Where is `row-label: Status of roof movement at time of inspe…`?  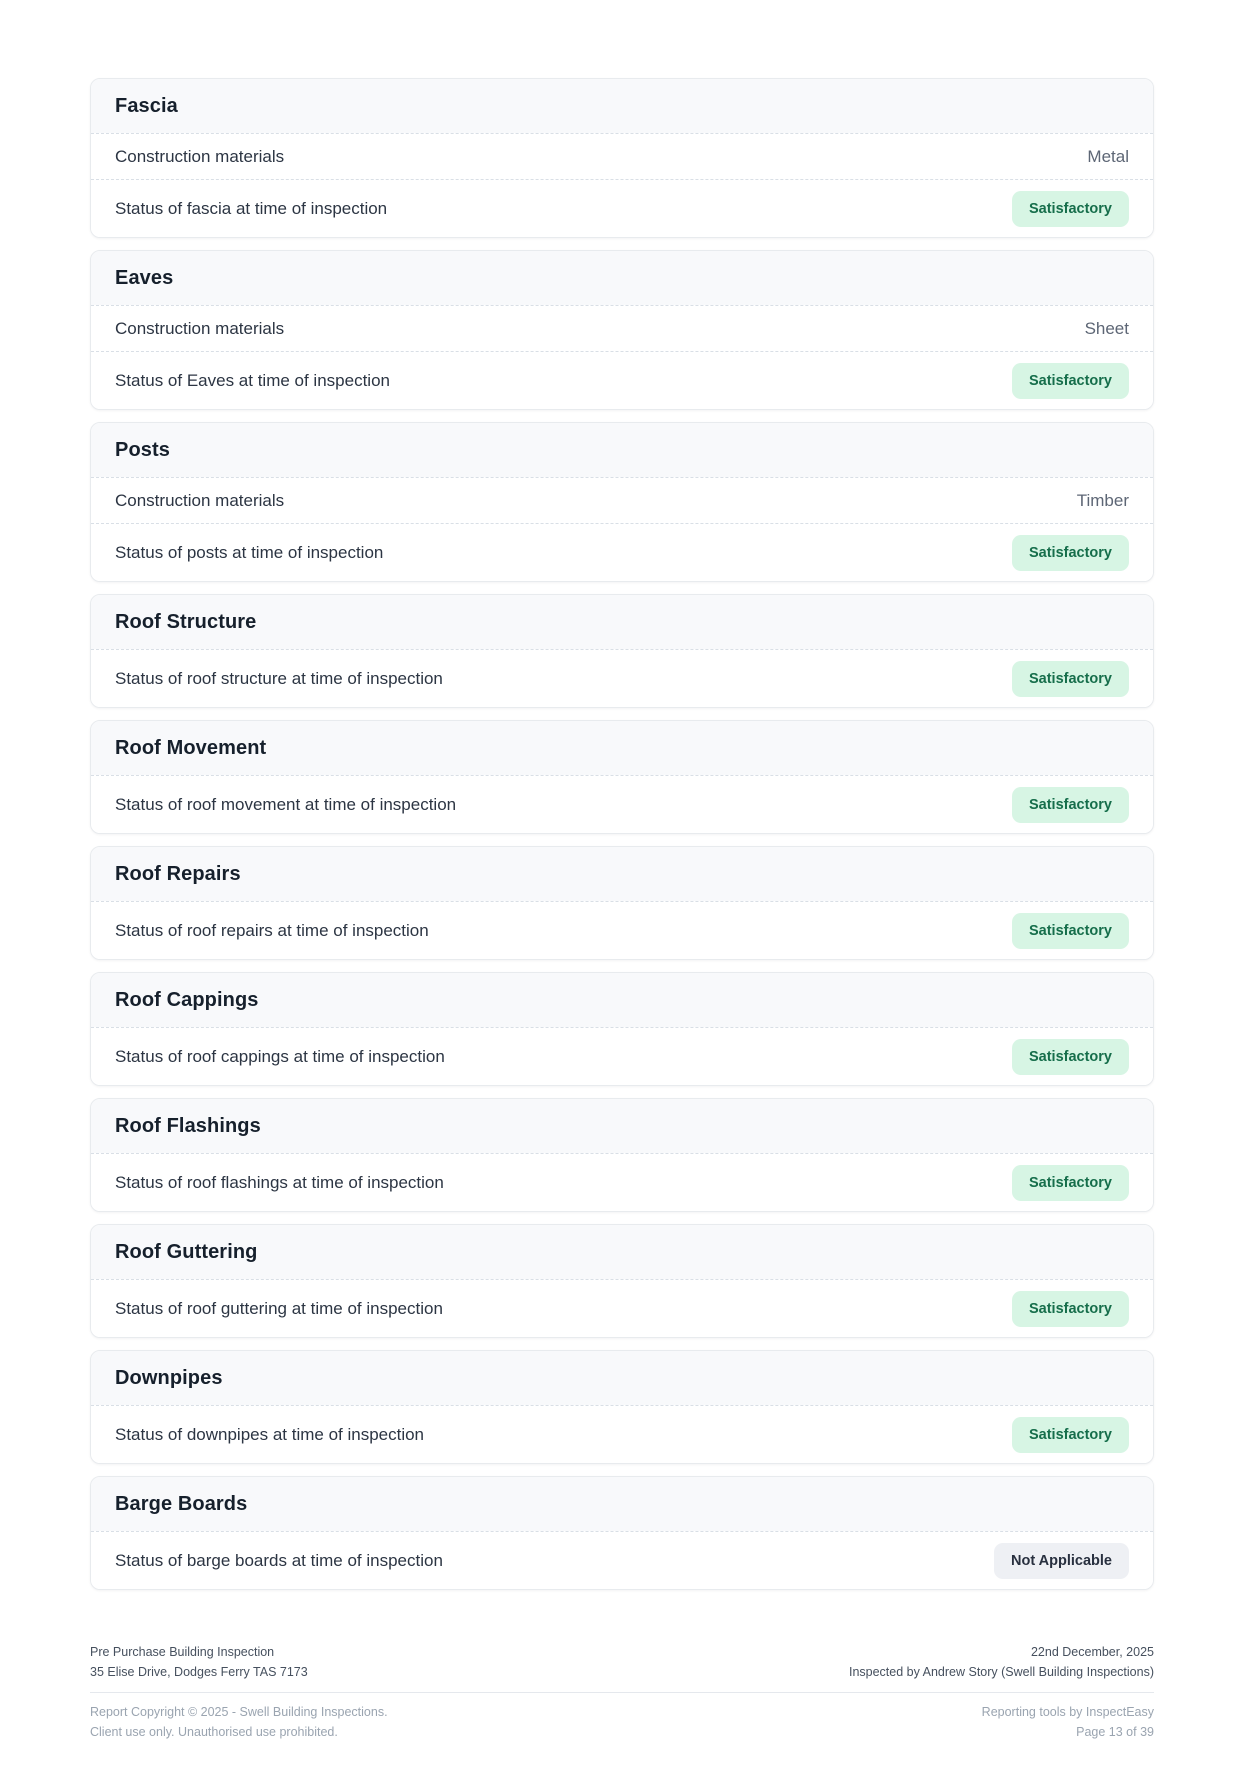 row-label: Status of roof movement at time of inspe… is located at coordinates (286, 804).